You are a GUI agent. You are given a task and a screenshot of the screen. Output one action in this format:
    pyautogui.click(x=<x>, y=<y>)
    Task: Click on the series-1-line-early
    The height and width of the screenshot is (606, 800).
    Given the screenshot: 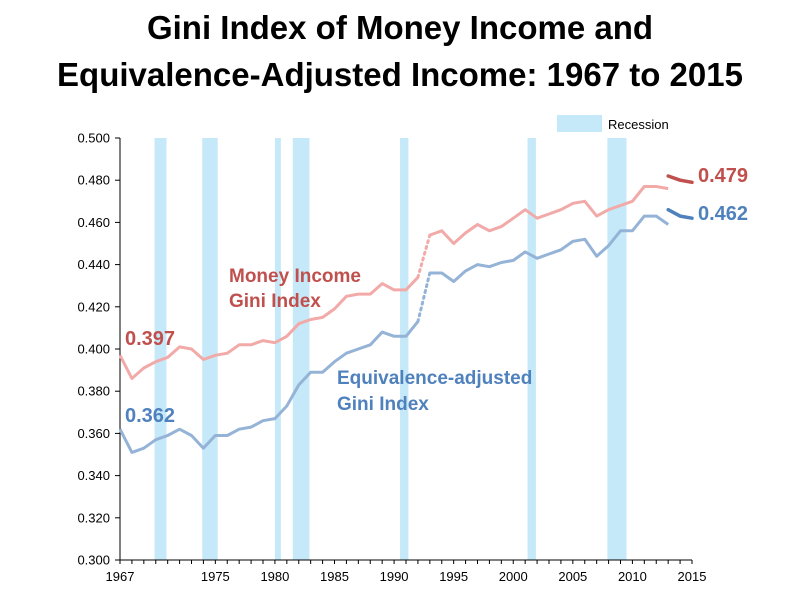 What is the action you would take?
    pyautogui.click(x=269, y=387)
    